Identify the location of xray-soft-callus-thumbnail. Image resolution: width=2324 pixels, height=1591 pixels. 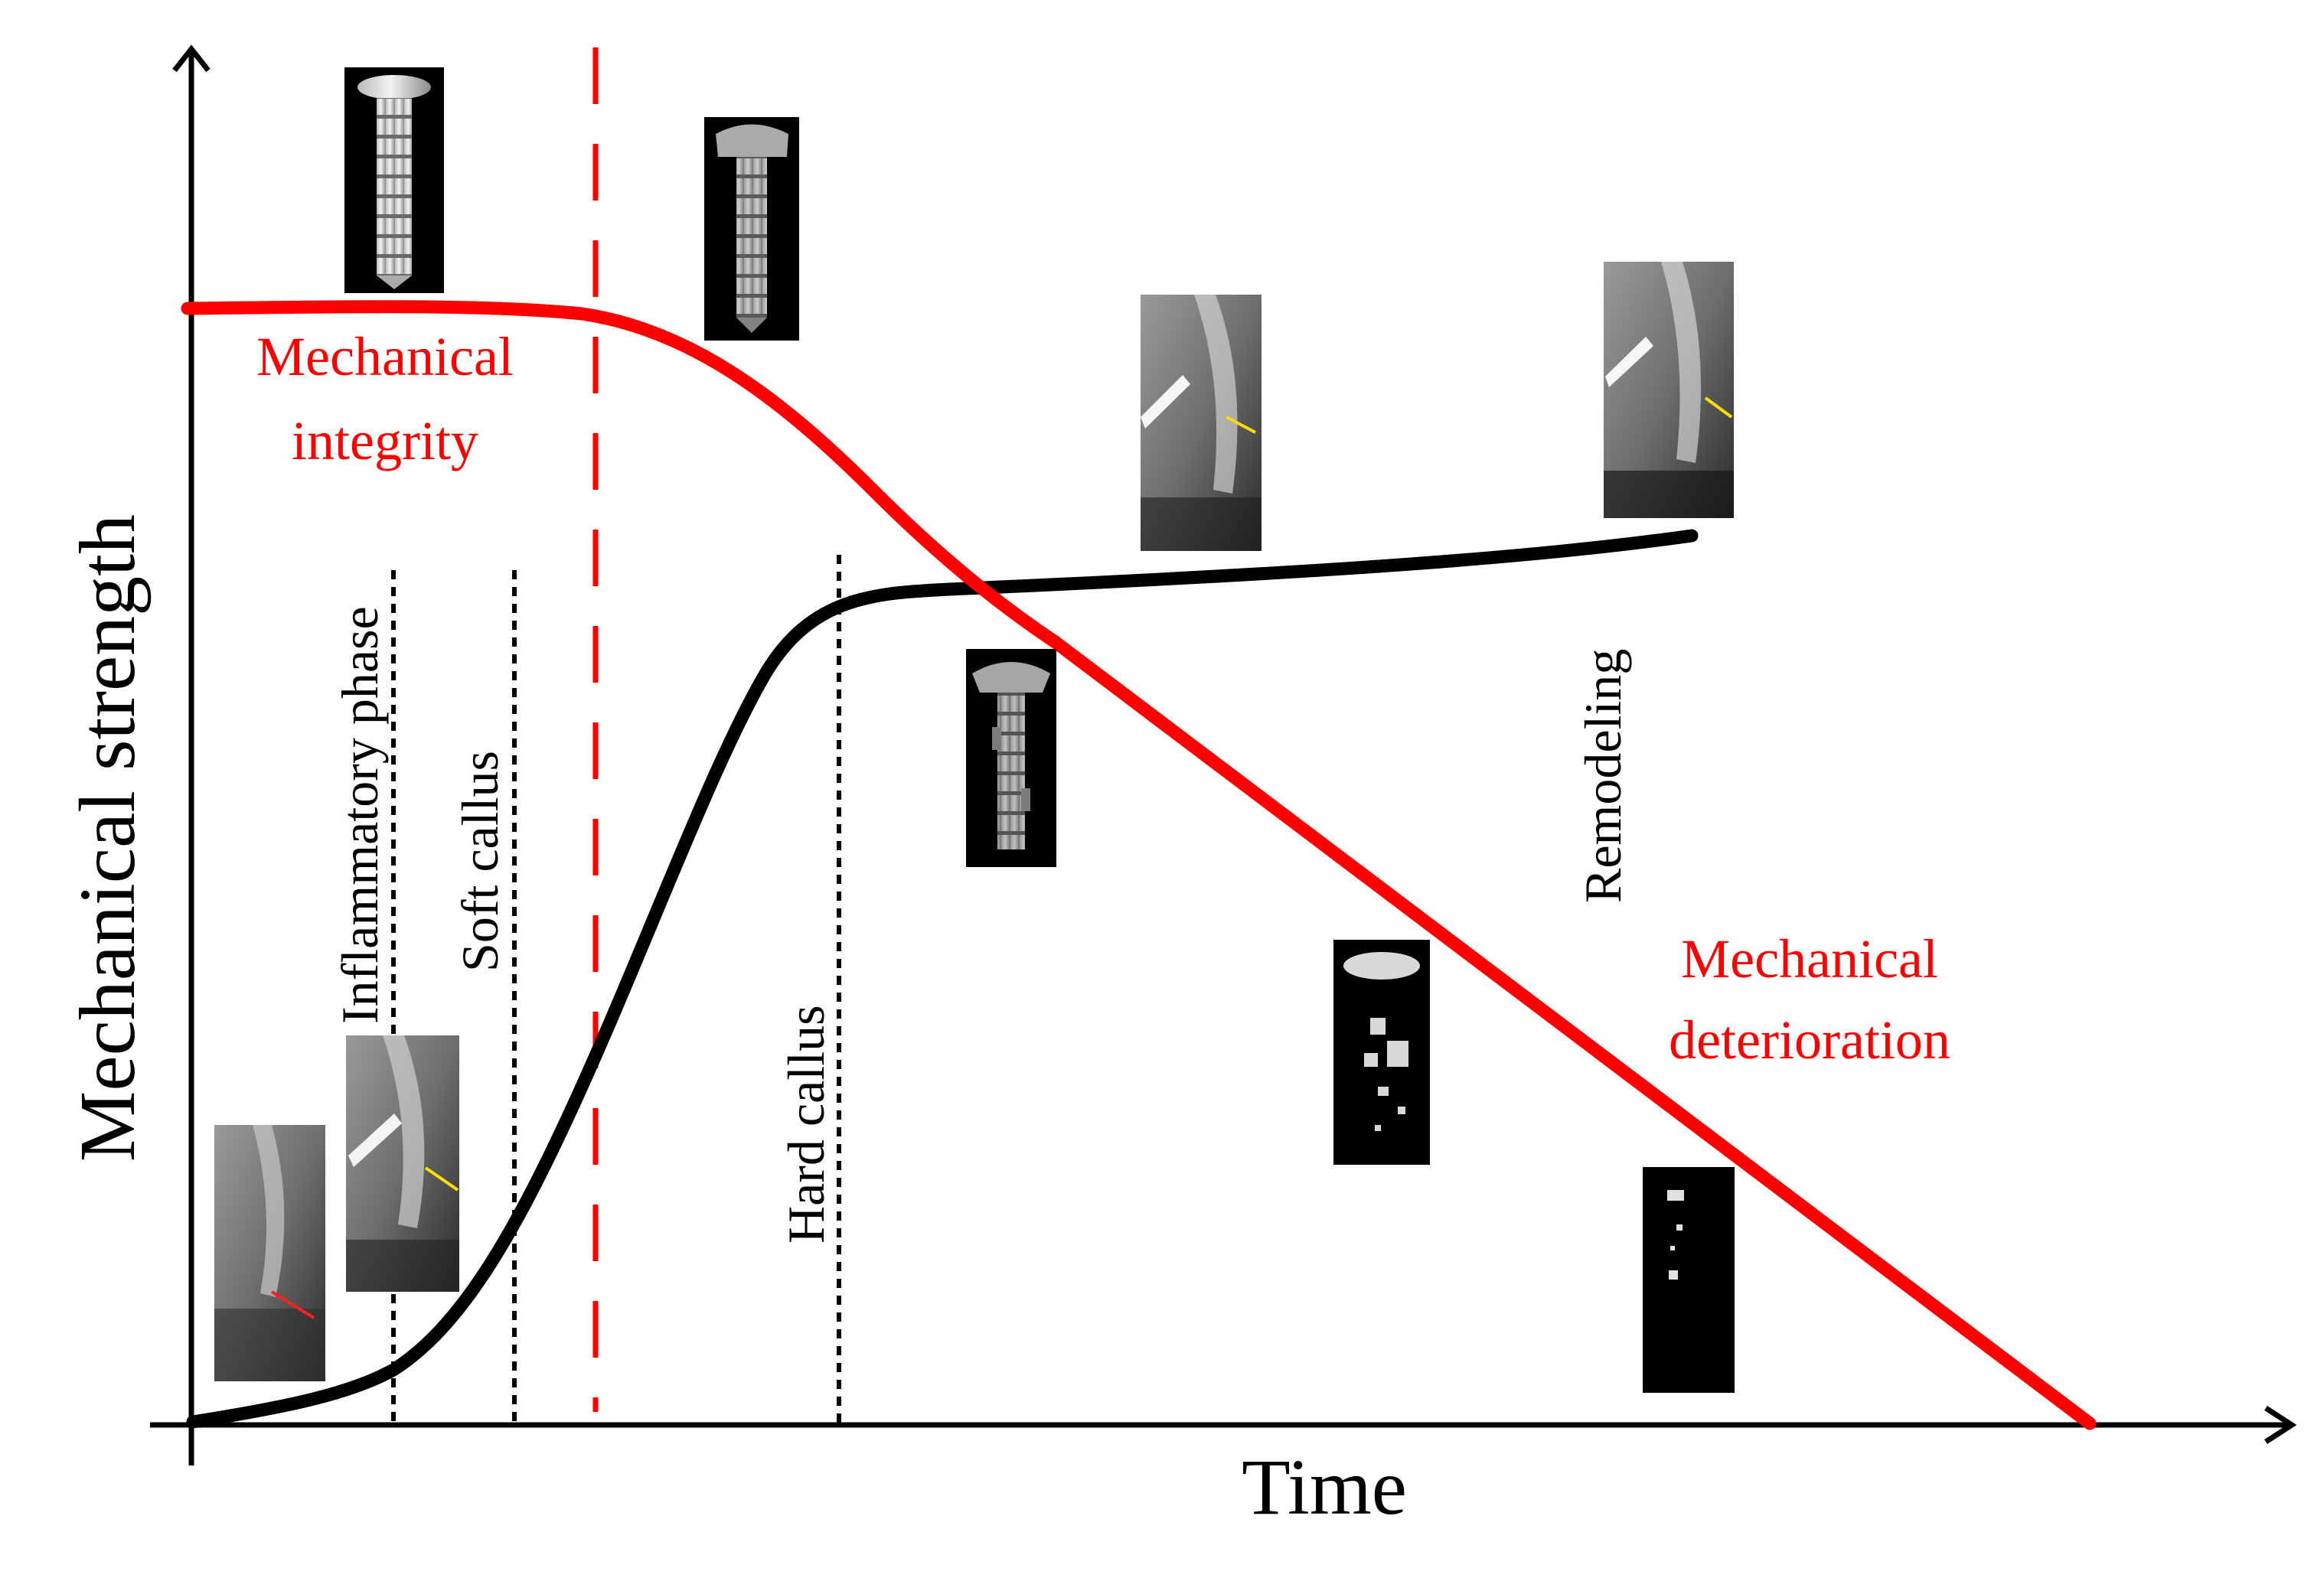
(402, 1163).